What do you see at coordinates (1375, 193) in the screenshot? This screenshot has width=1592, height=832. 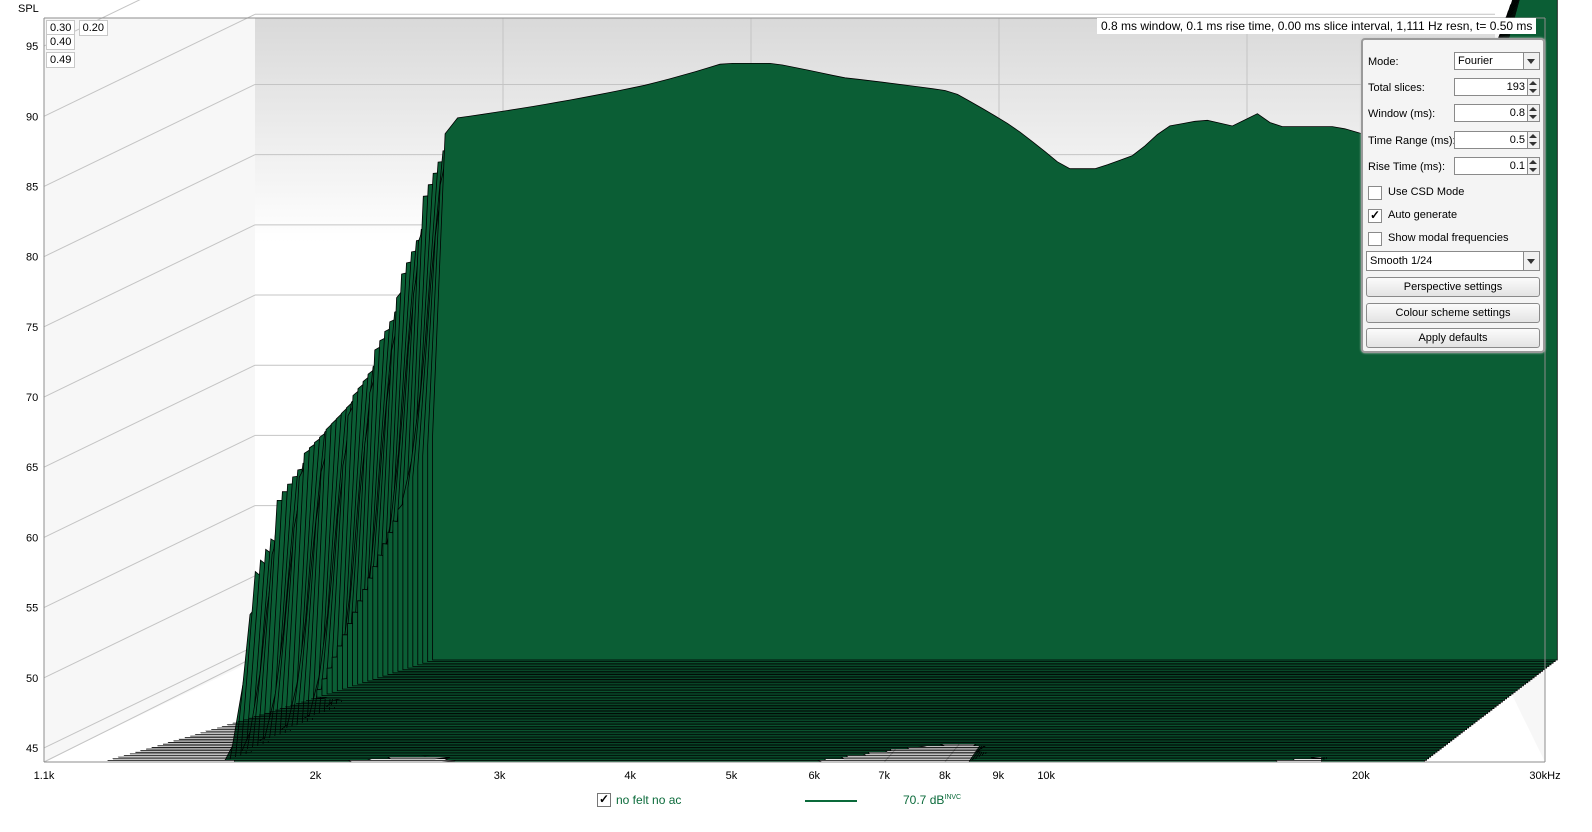 I see `use-csd-box` at bounding box center [1375, 193].